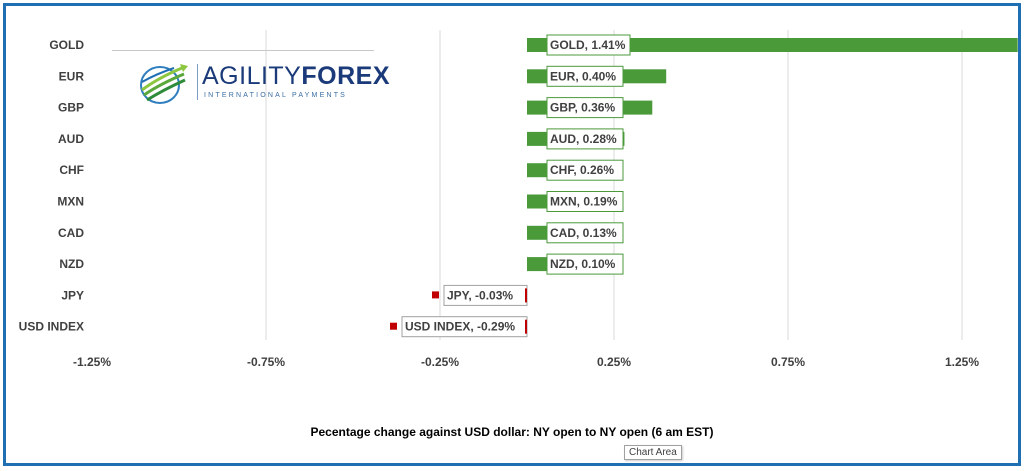  Describe the element at coordinates (962, 362) in the screenshot. I see `x-tick-label: 1.25%` at that location.